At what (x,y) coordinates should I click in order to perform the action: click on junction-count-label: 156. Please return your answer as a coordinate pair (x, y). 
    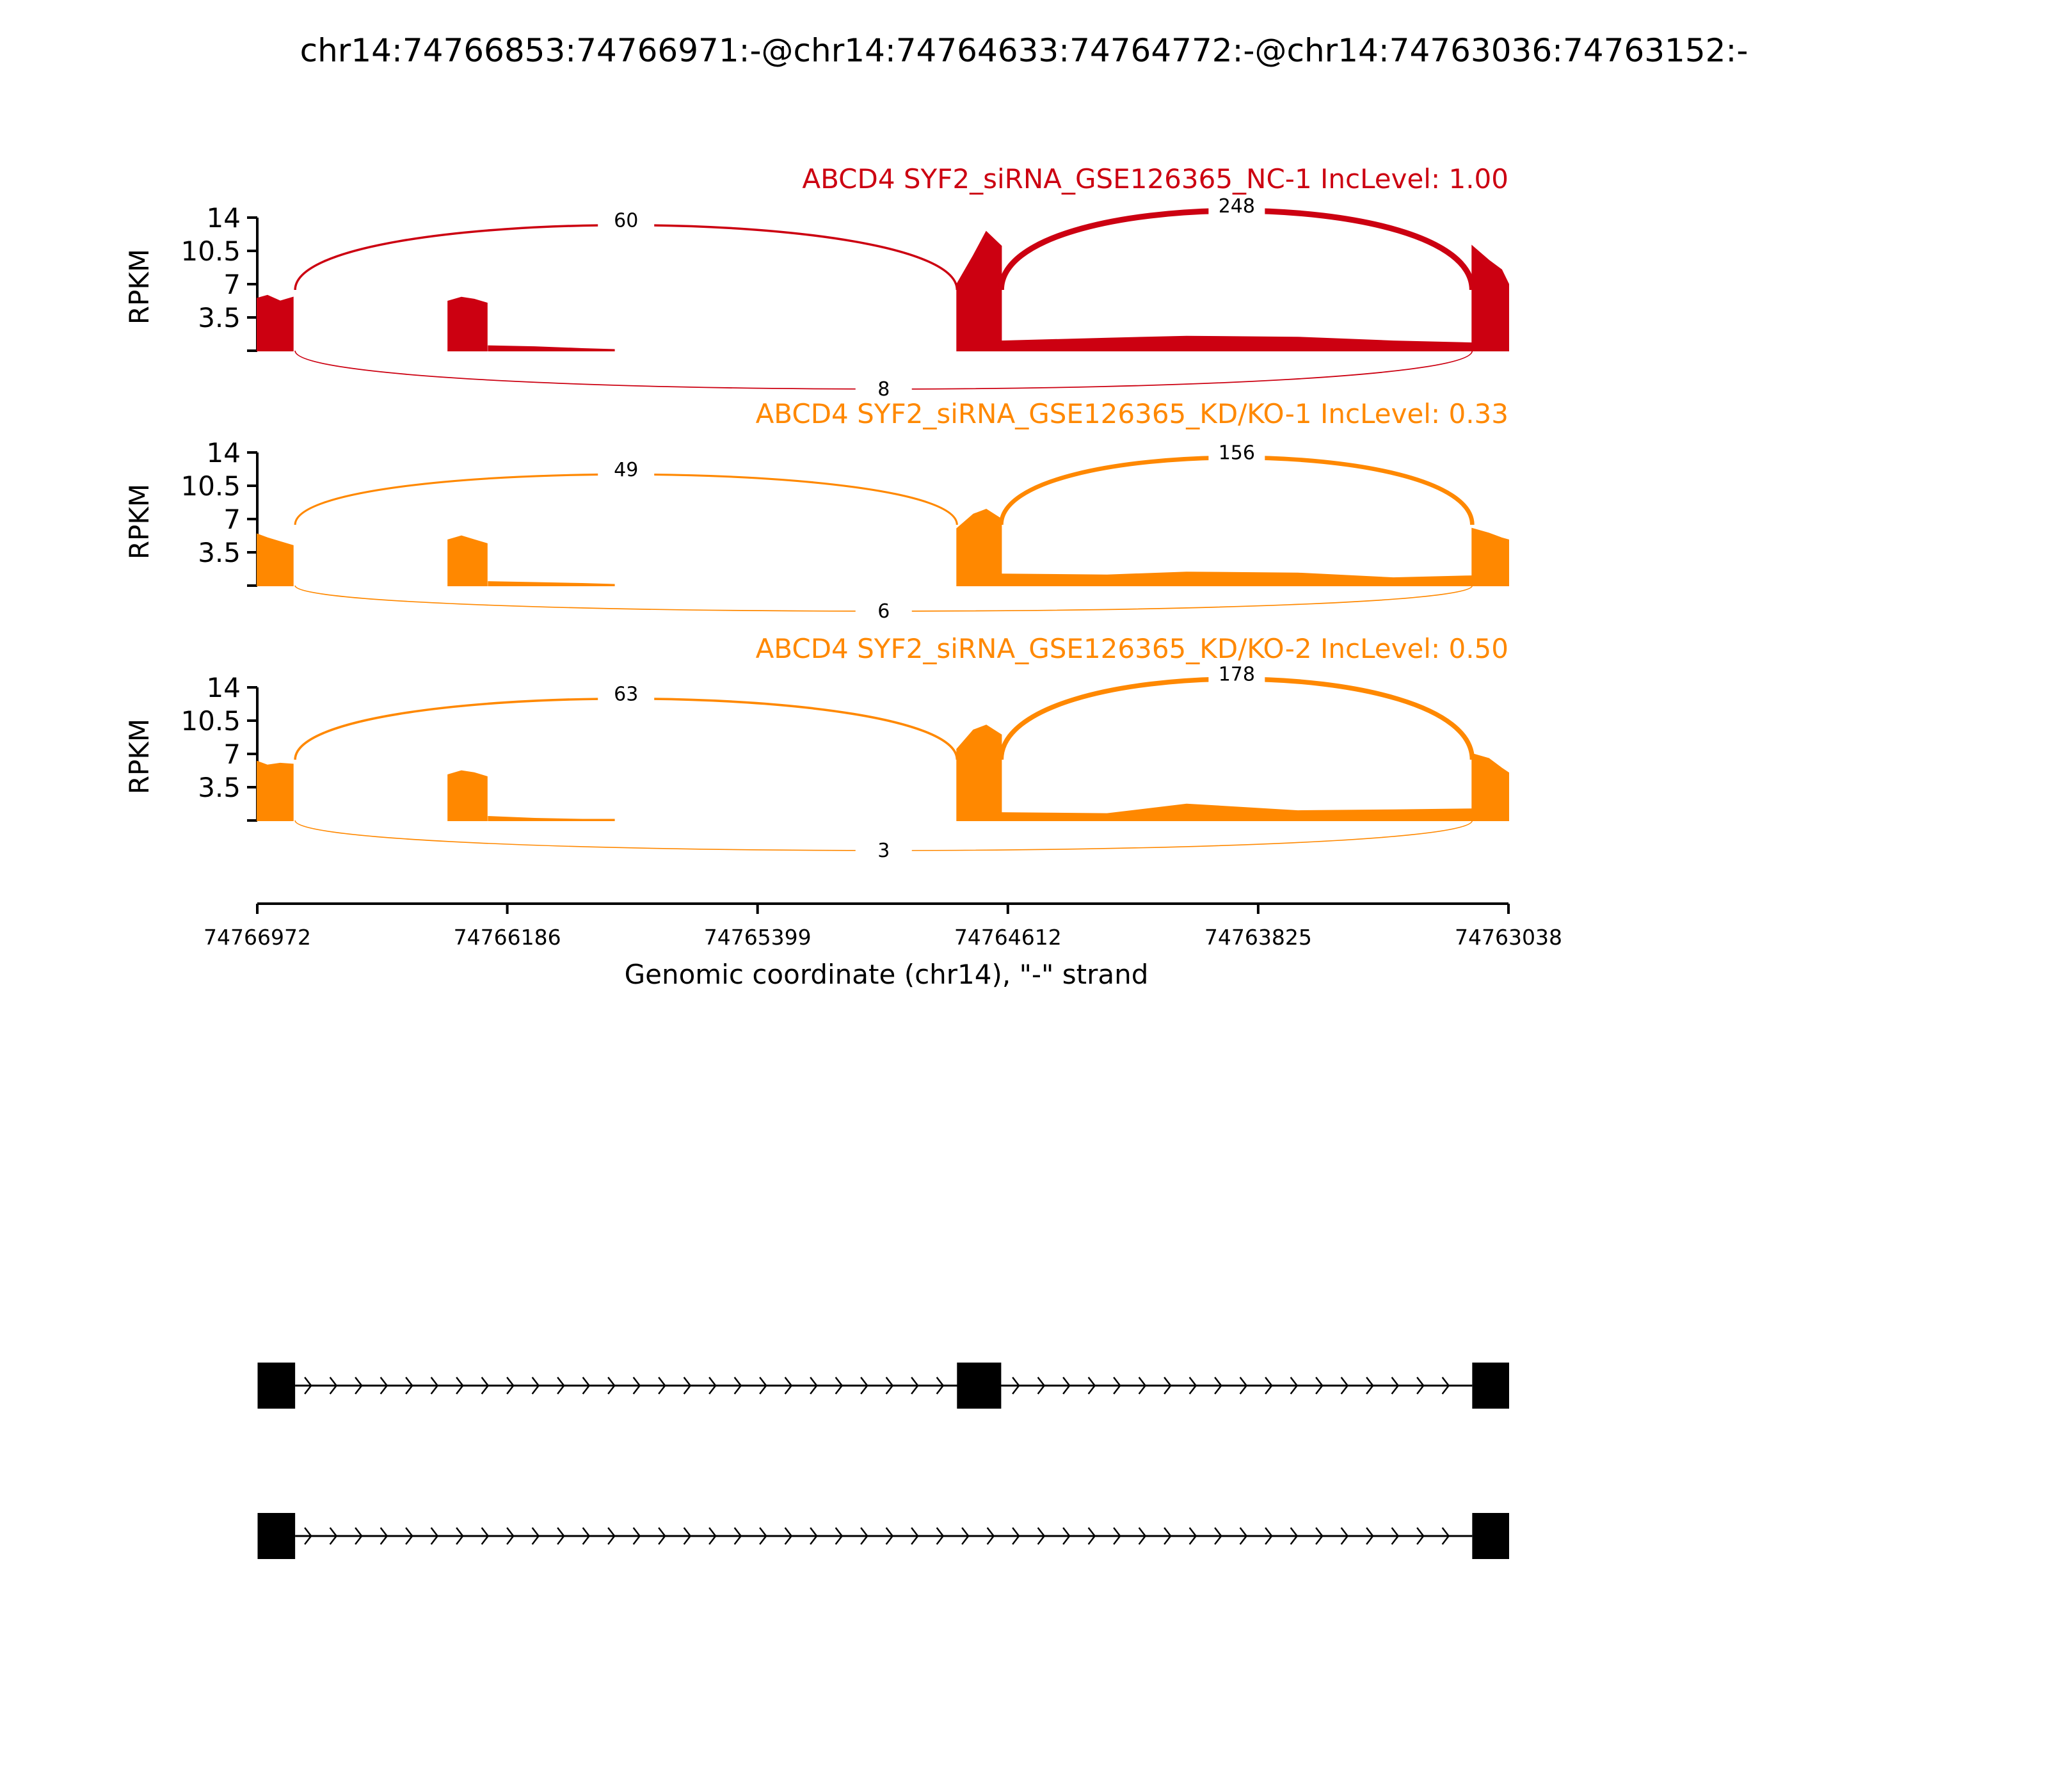
    Looking at the image, I should click on (1237, 453).